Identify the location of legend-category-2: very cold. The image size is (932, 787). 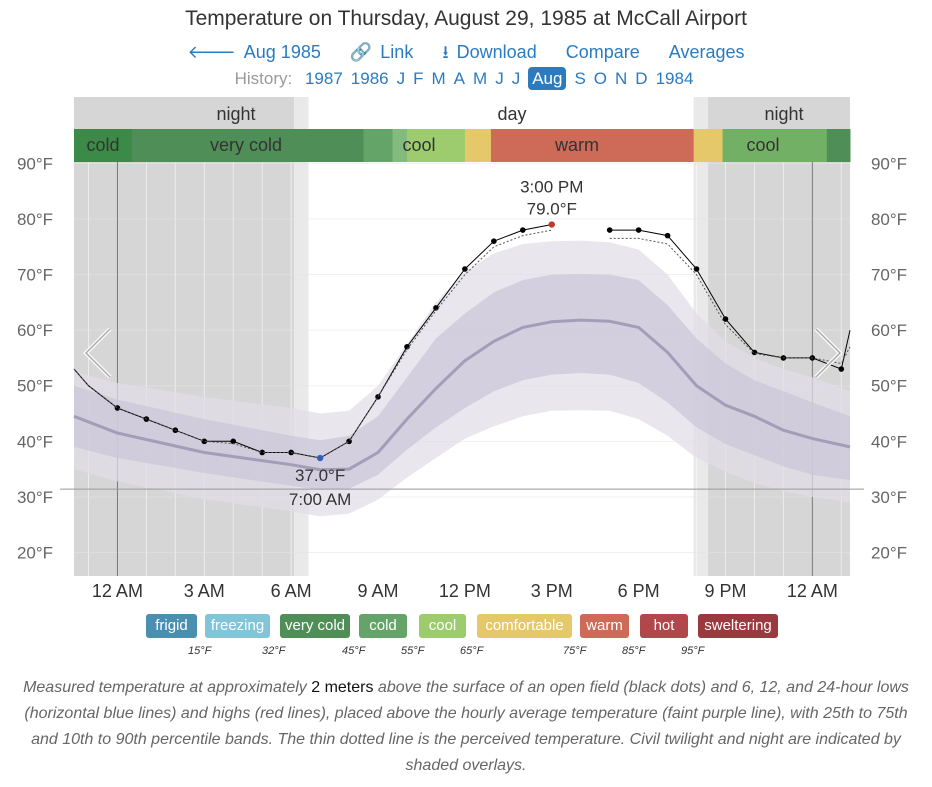
(315, 626).